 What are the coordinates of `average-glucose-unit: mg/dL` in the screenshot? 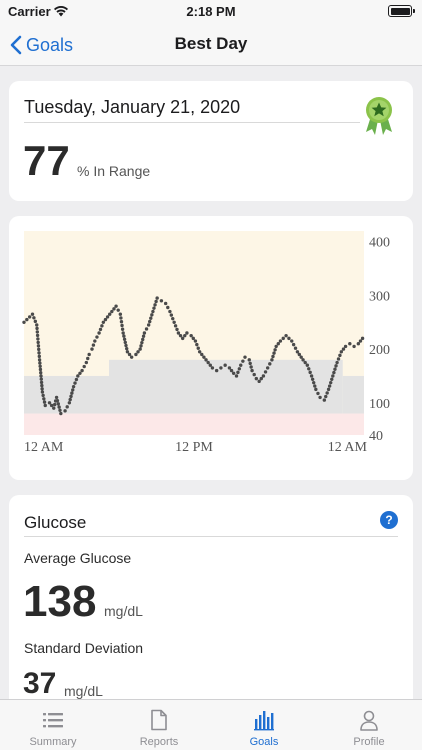 It's located at (123, 611).